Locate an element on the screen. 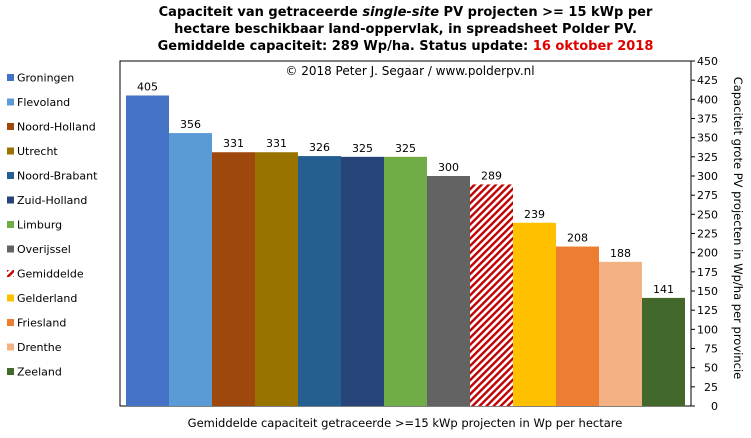 The height and width of the screenshot is (438, 751). y-tick-label: 200 is located at coordinates (707, 253).